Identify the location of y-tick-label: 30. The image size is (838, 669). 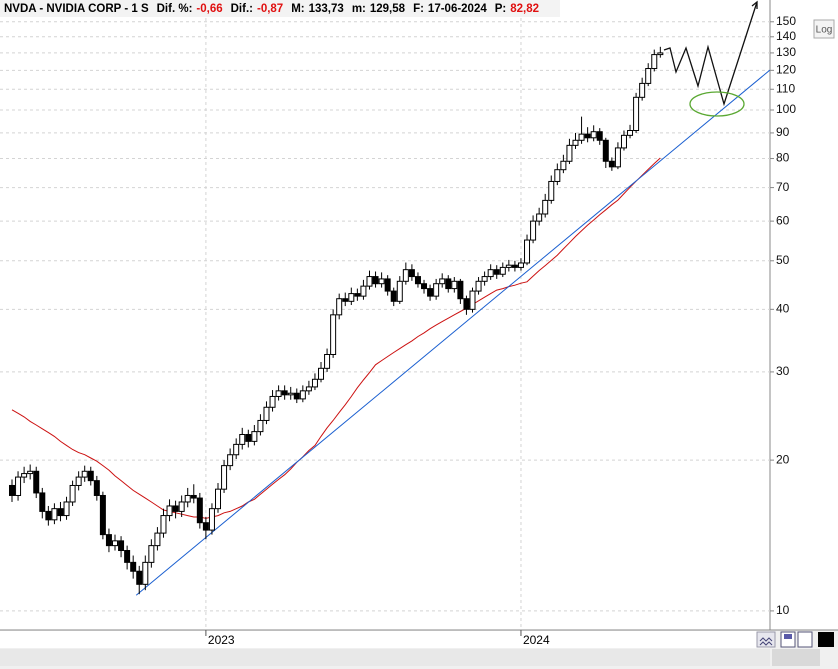
(783, 371).